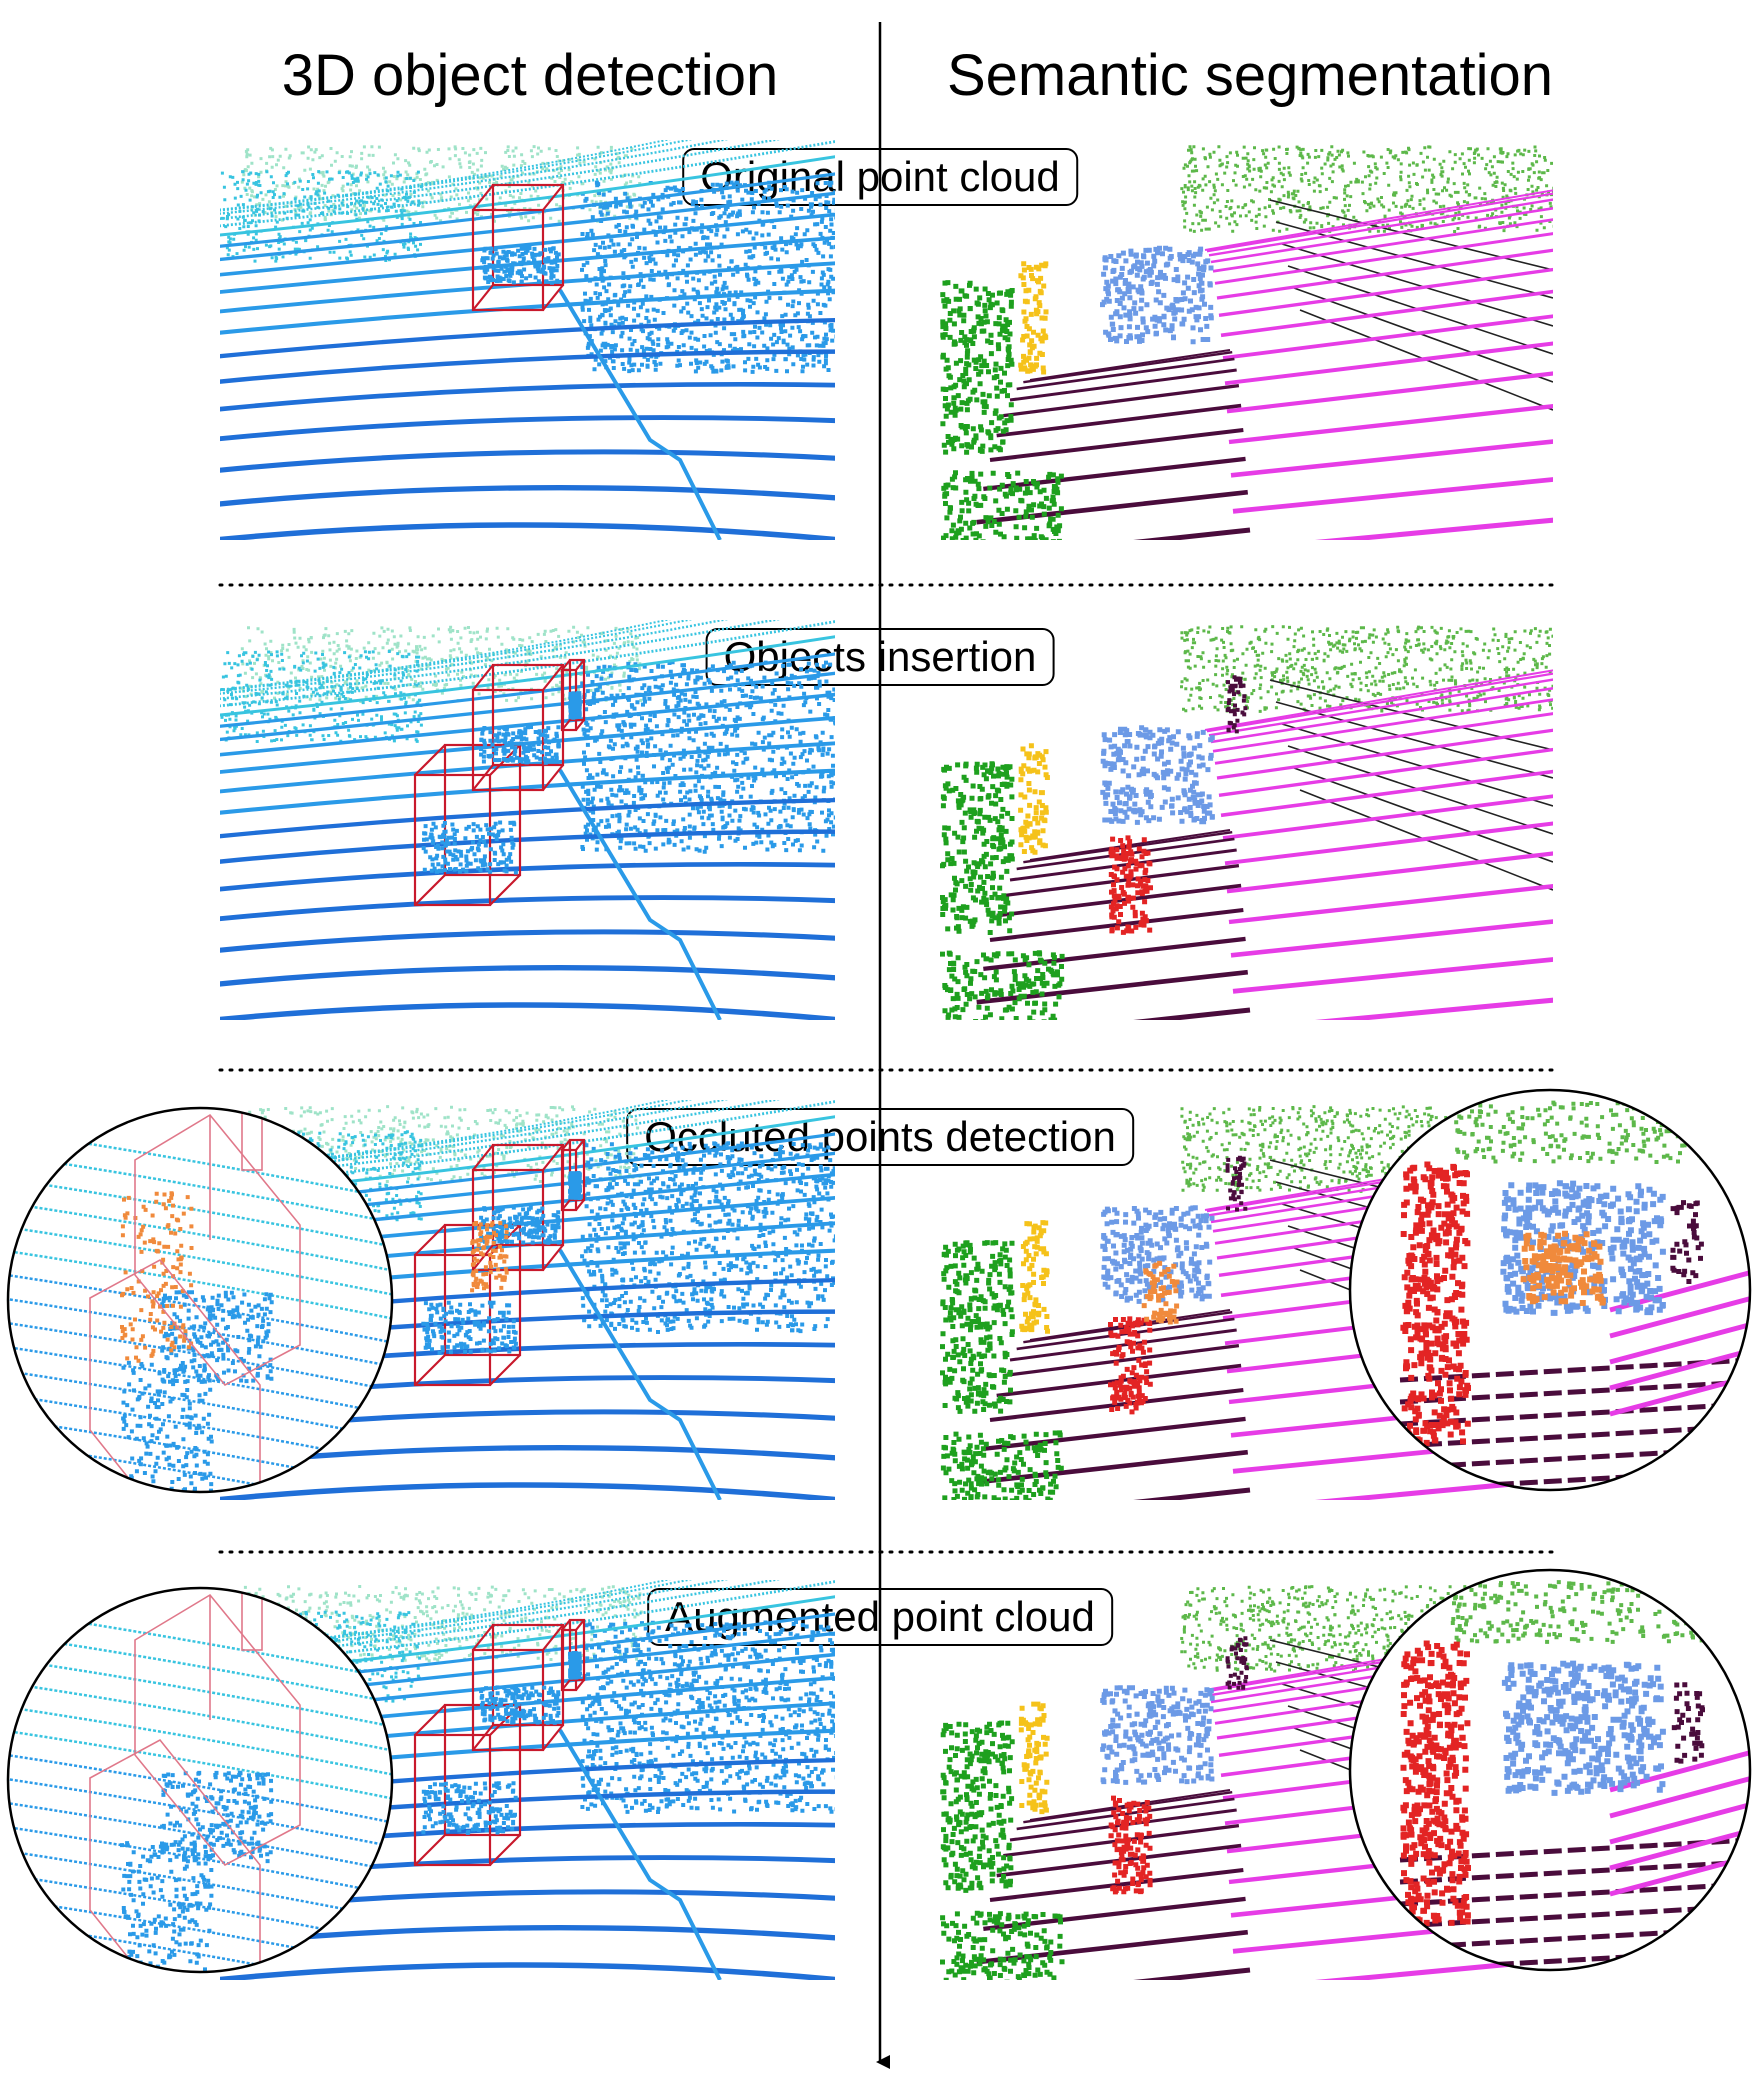 The image size is (1752, 2088). Describe the element at coordinates (518, 1687) in the screenshot. I see `bounding-box-car` at that location.